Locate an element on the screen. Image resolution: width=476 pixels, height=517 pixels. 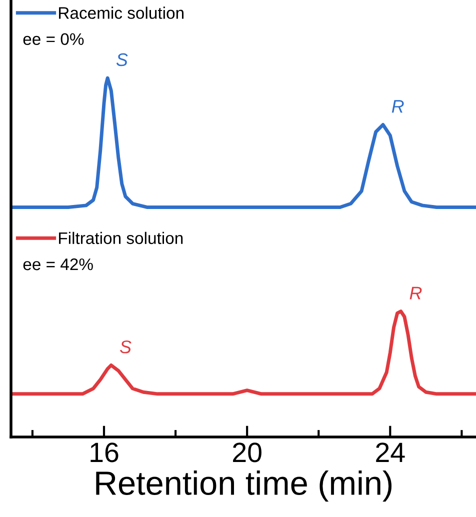
text: ee = 0% is located at coordinates (53, 39).